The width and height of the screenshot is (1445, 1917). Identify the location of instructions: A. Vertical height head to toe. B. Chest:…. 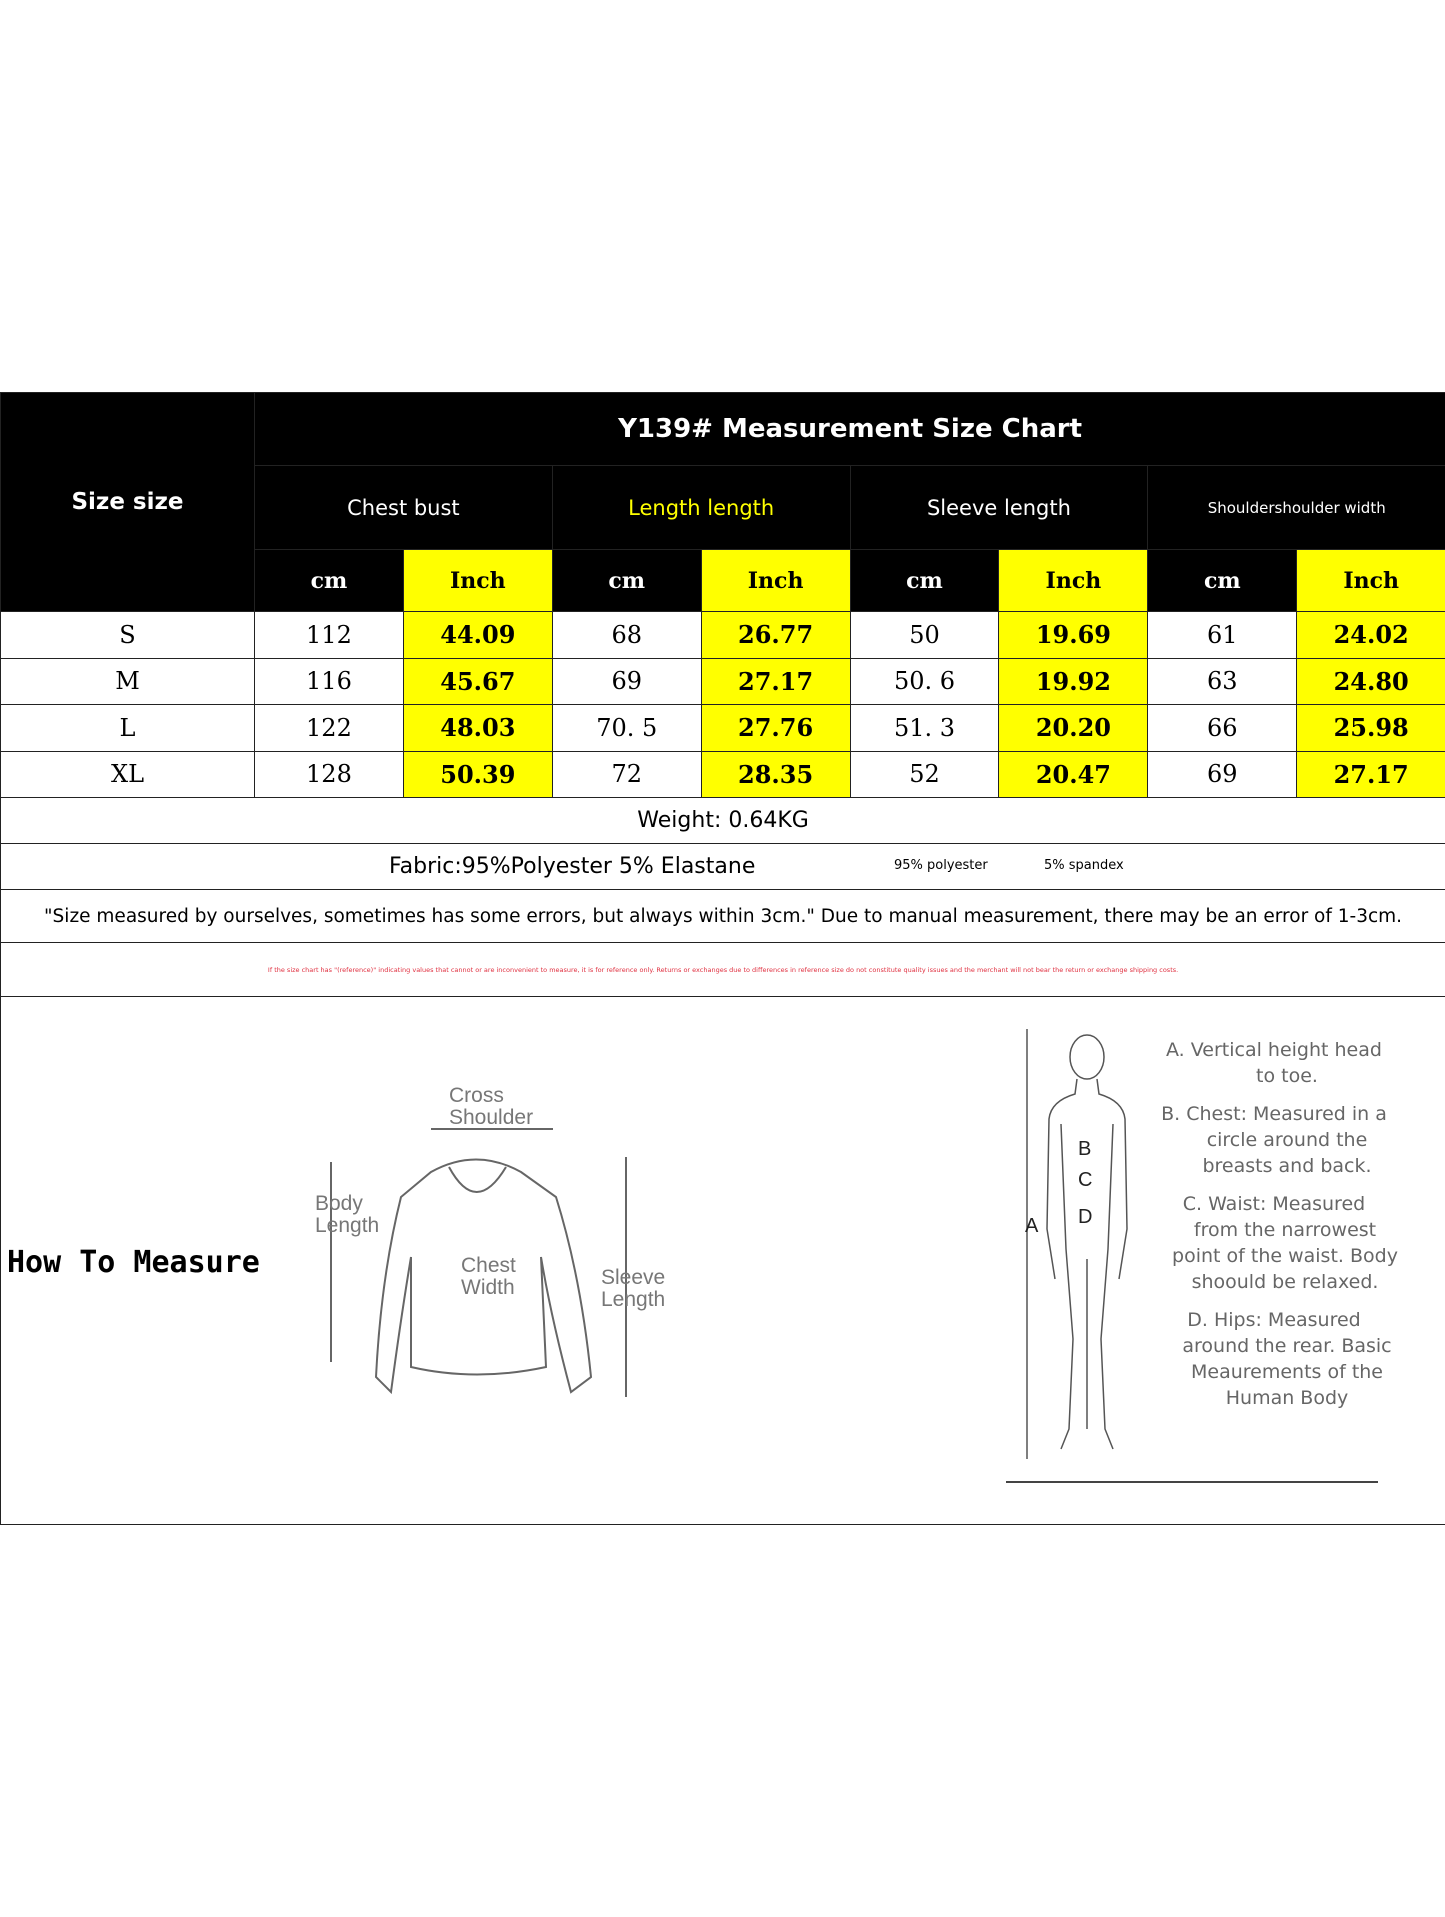
(1274, 1224).